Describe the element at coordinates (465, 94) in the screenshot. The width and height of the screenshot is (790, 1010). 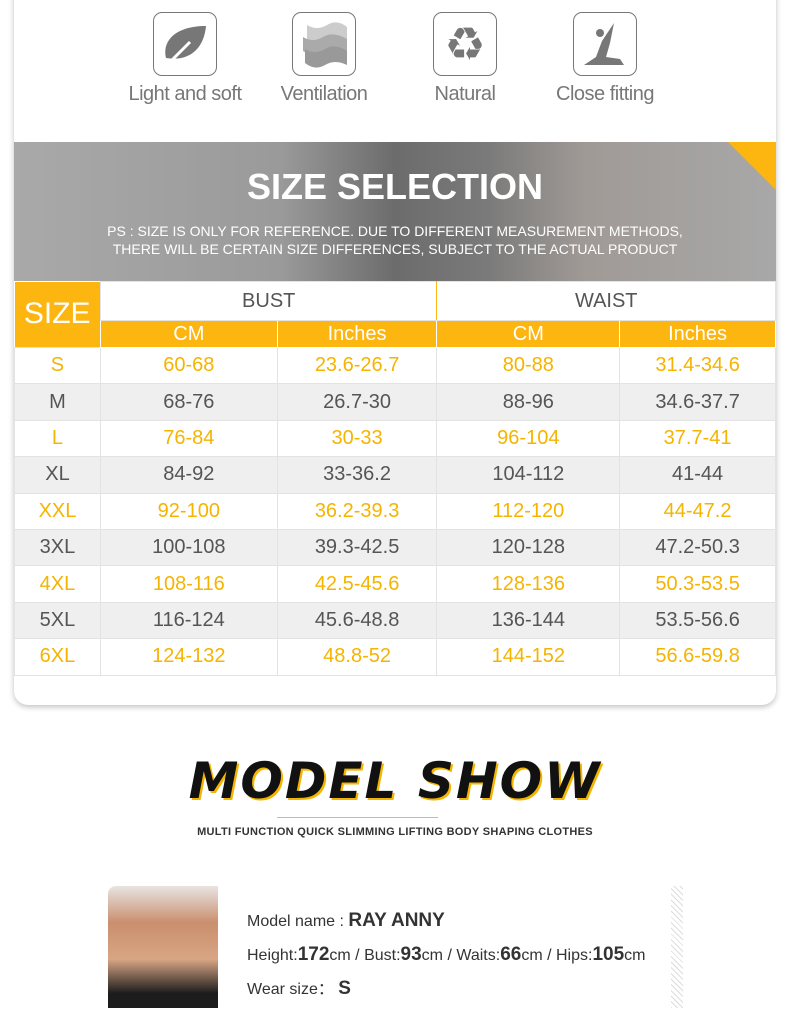
I see `feature-label: Natural` at that location.